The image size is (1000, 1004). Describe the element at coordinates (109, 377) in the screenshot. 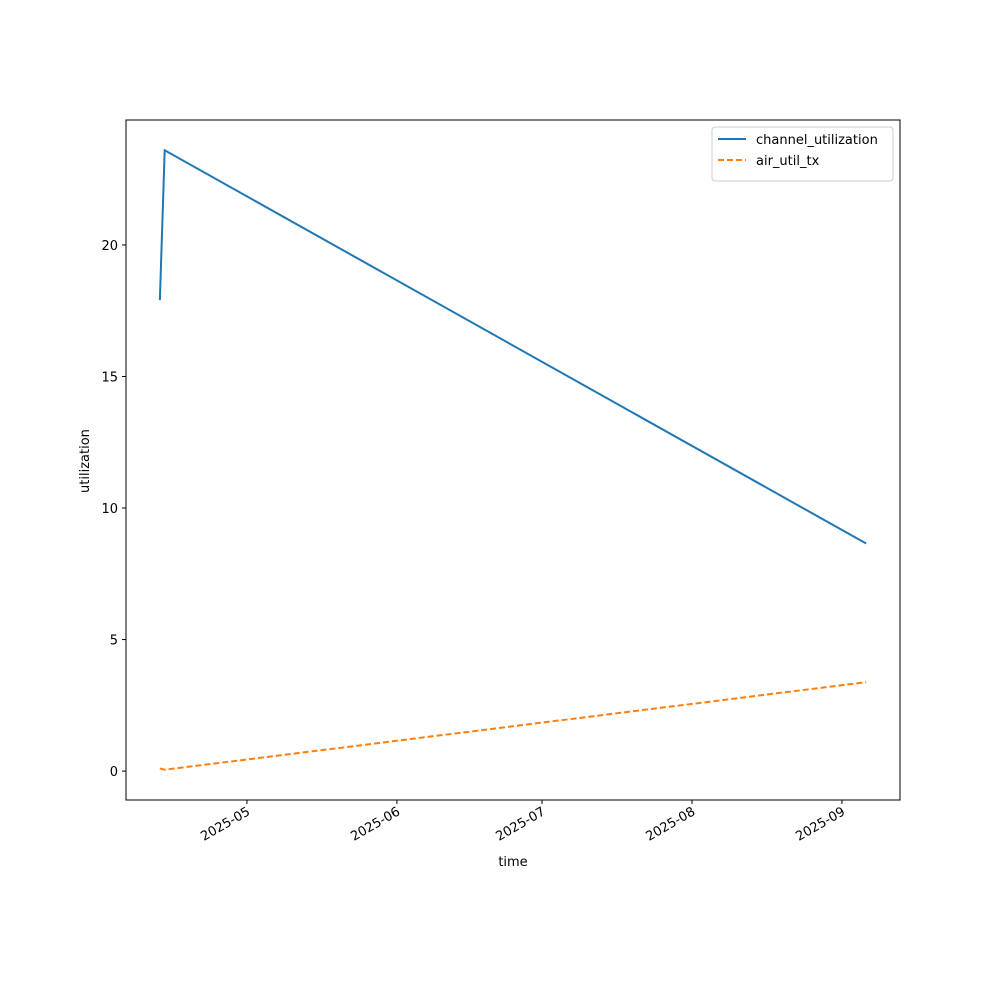

I see `y-tick-label: 15` at that location.